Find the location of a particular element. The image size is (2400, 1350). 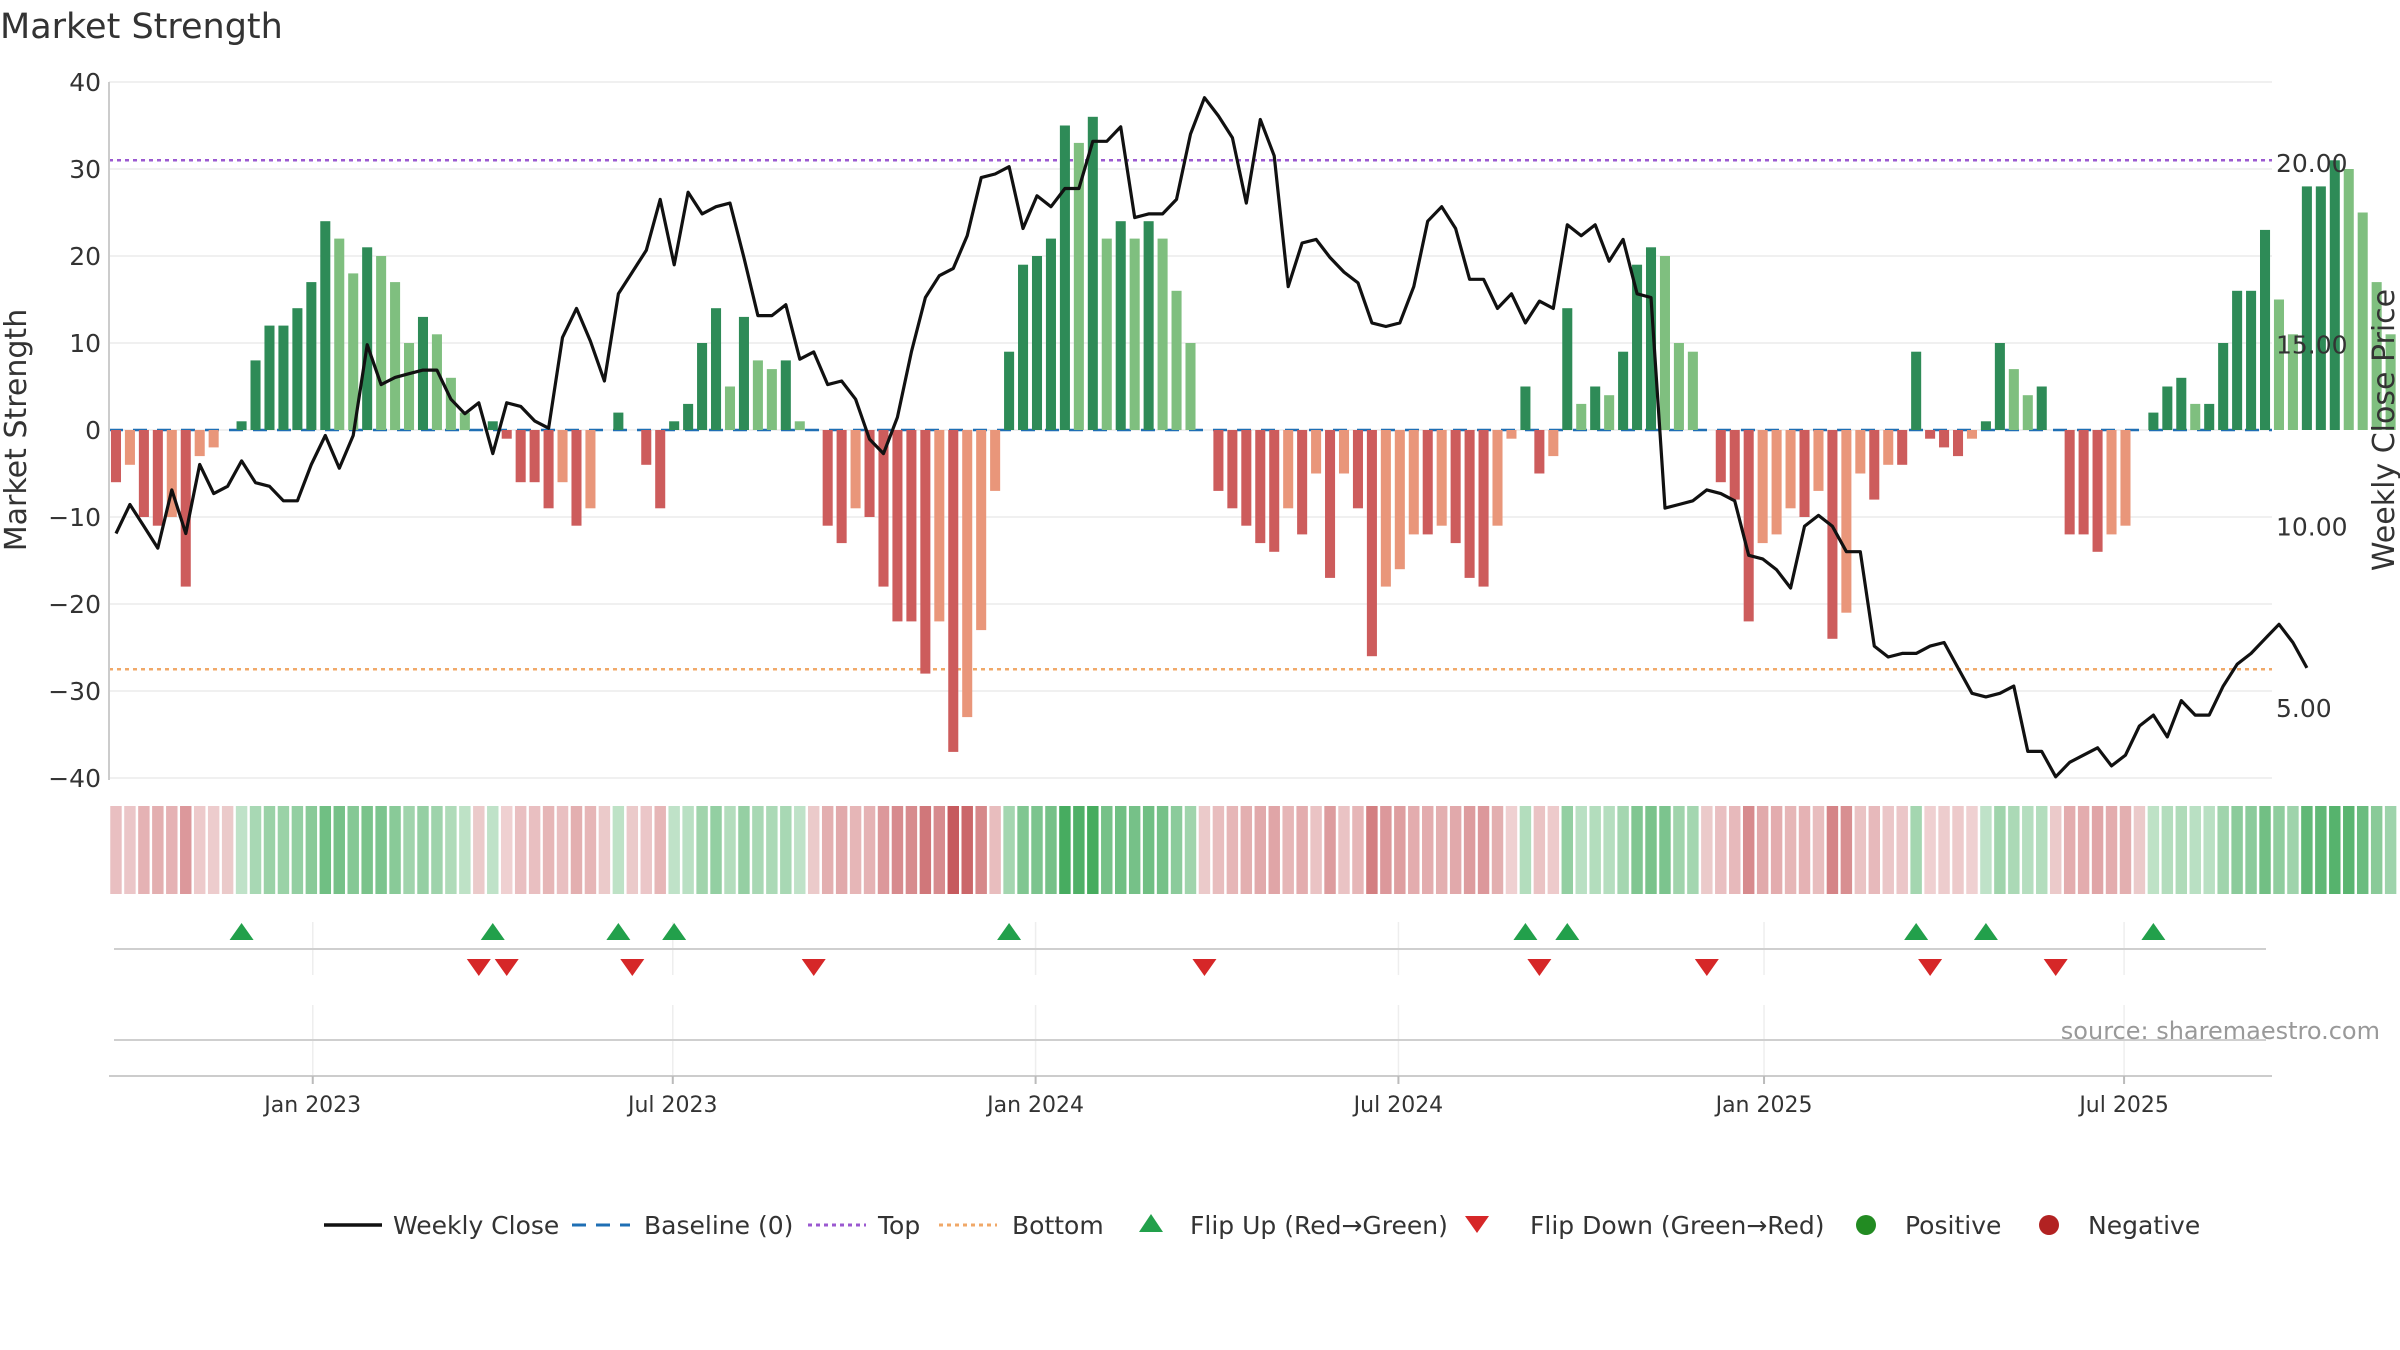

x-tick-label: Jan 2023 is located at coordinates (311, 1105).